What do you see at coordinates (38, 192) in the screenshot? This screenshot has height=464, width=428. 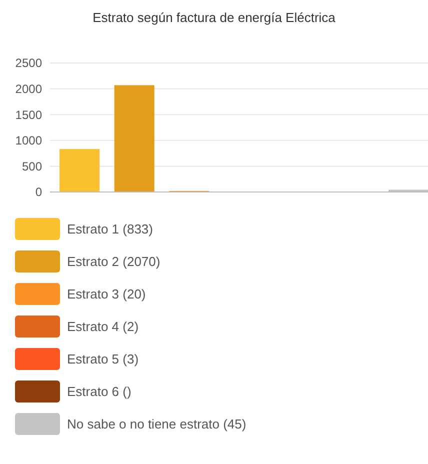 I see `y-tick-label: 0` at bounding box center [38, 192].